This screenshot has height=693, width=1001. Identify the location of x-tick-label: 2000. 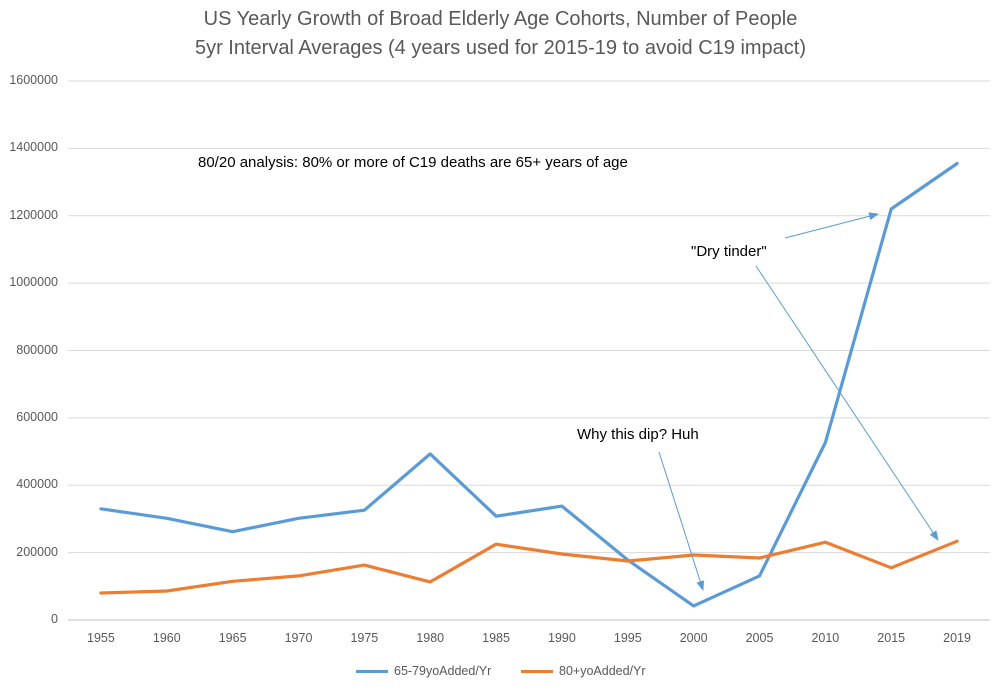
(693, 638).